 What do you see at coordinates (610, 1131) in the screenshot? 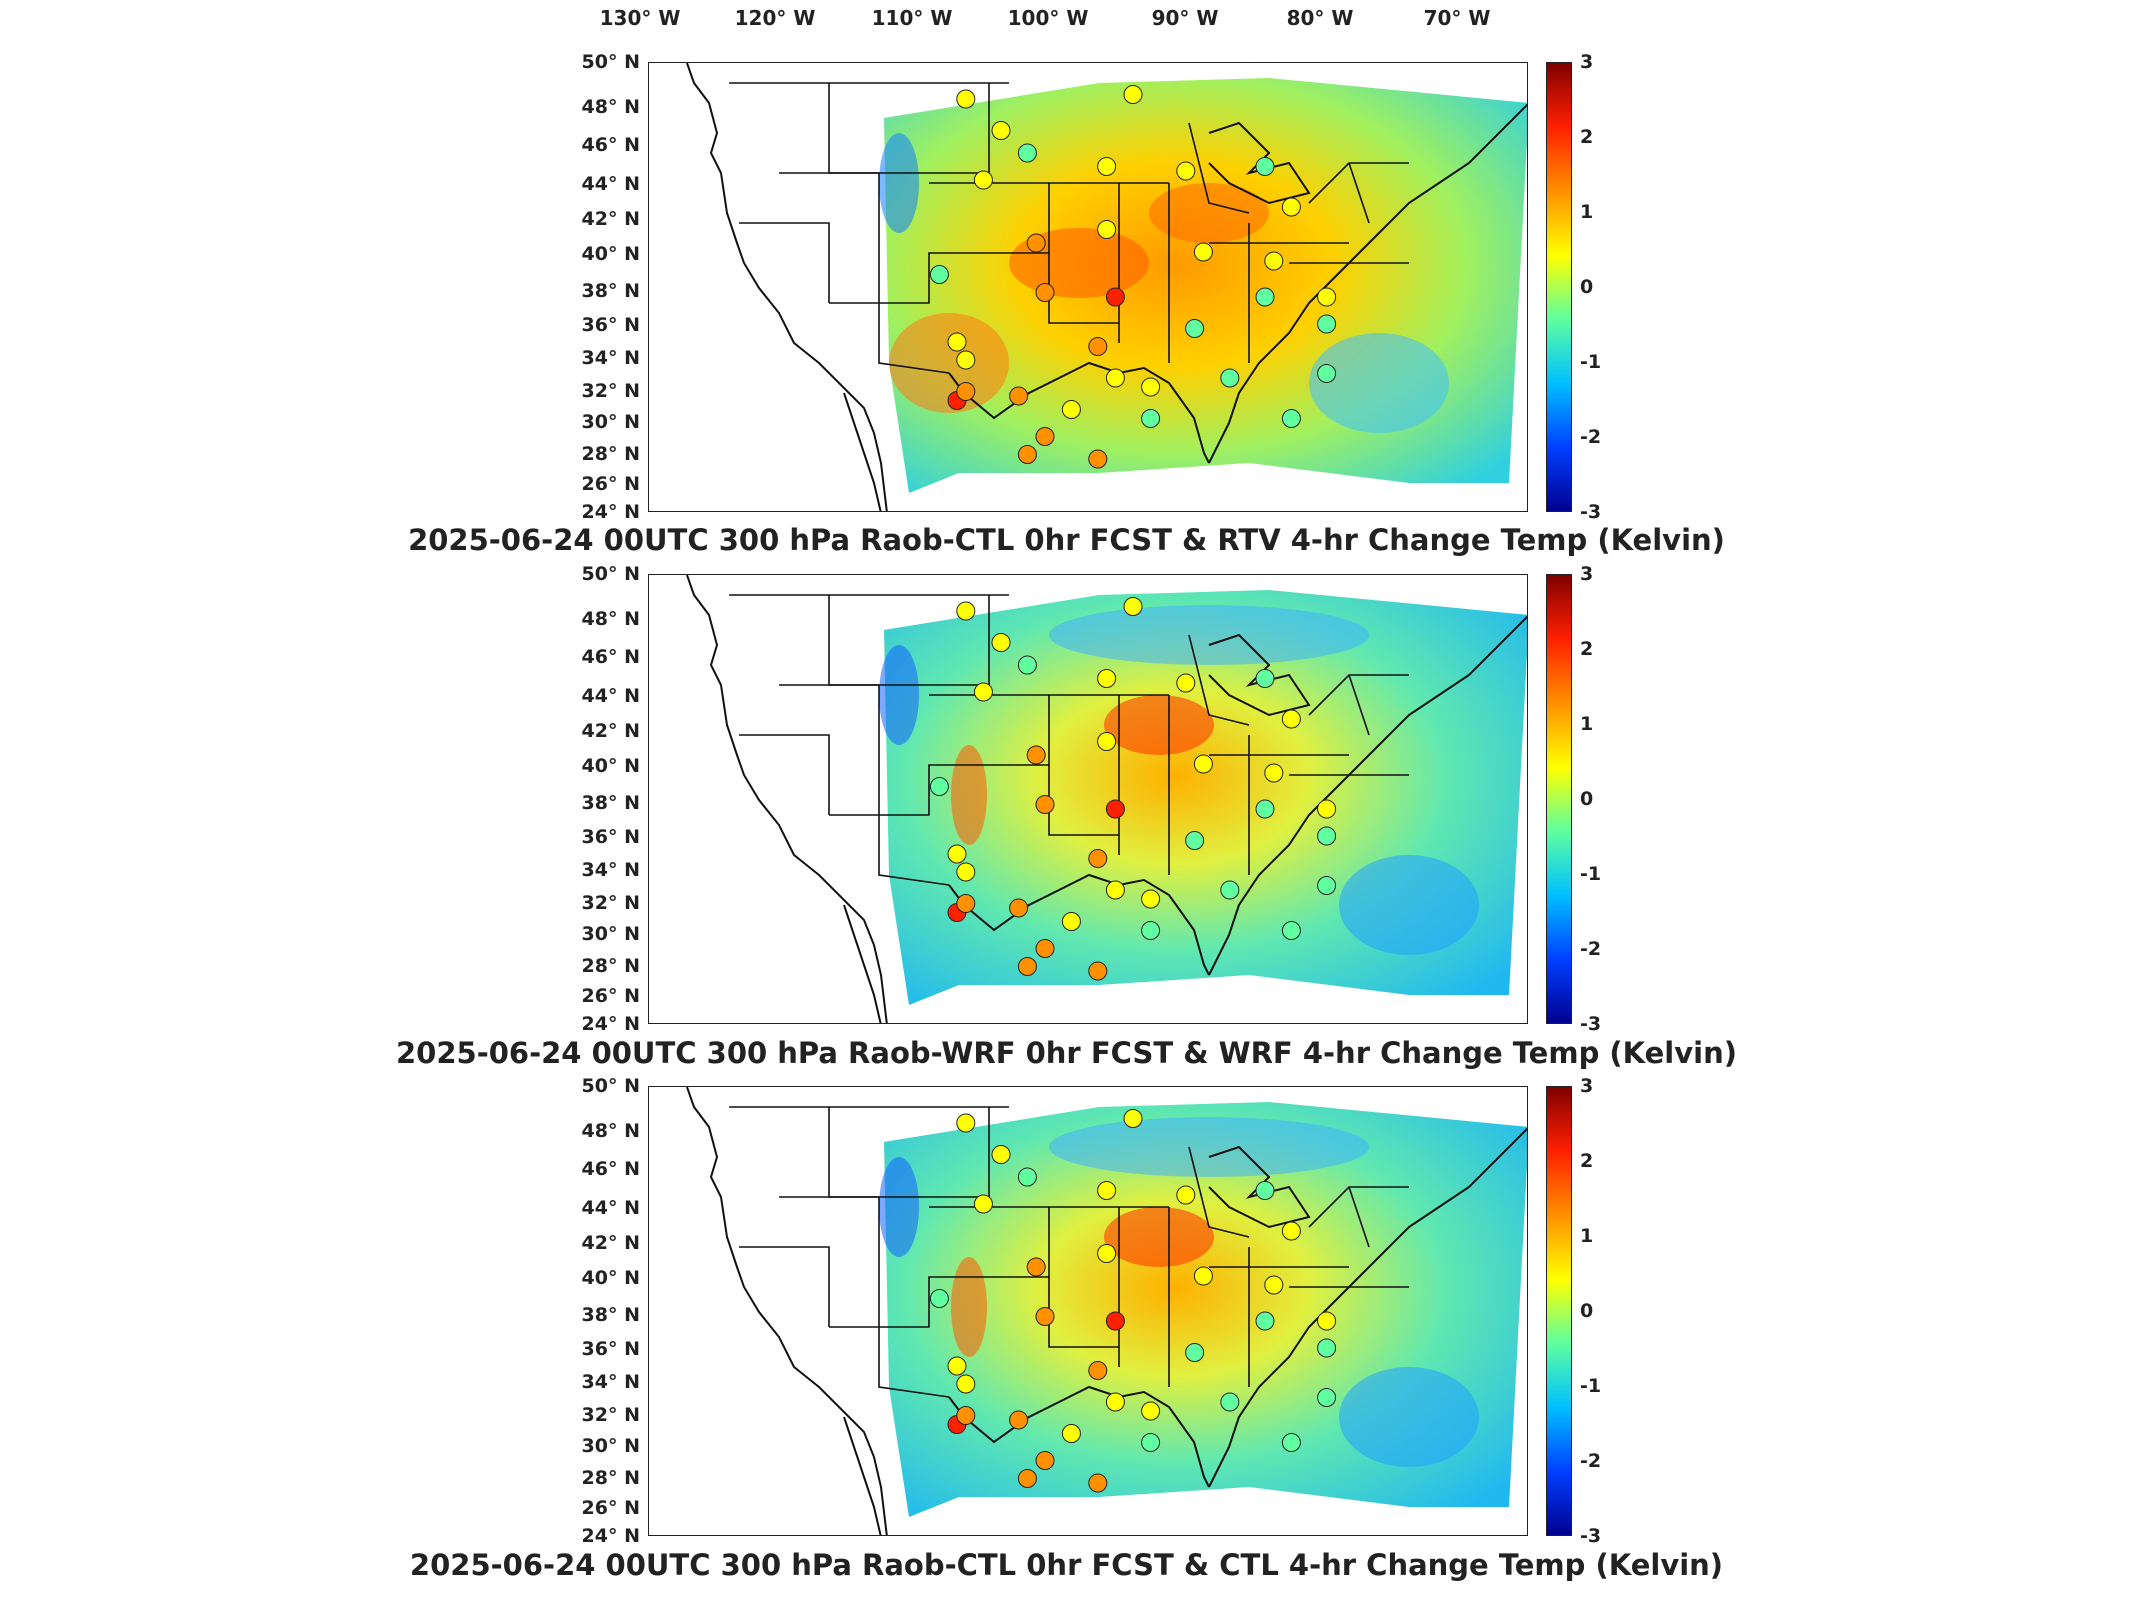
I see `latitude-tick-label: 48° N` at bounding box center [610, 1131].